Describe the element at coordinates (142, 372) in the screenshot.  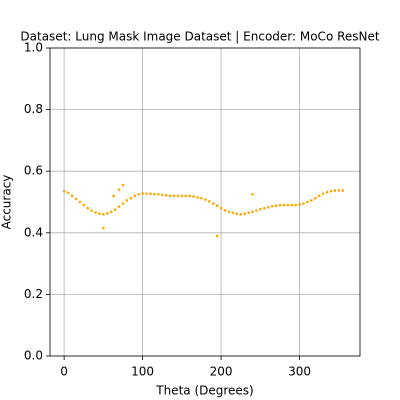
I see `x-tick-label: 100` at that location.